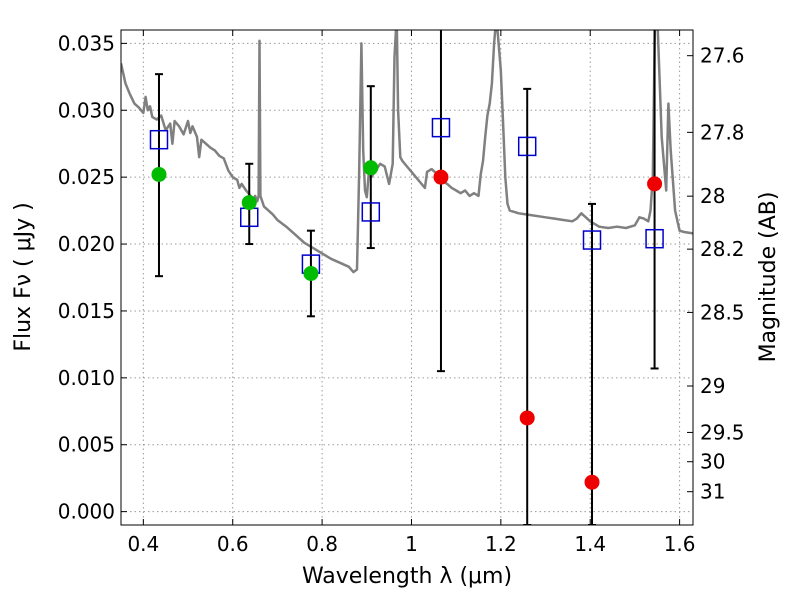 This screenshot has width=800, height=600. What do you see at coordinates (233, 544) in the screenshot?
I see `x-tick-label: 0.6` at bounding box center [233, 544].